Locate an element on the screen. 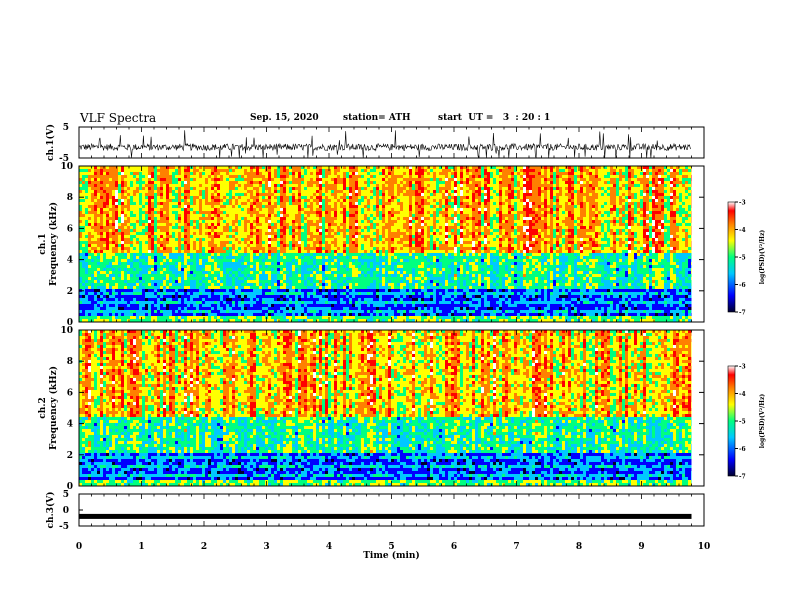 Image resolution: width=792 pixels, height=612 pixels. ch2-spectrogram-colorbar is located at coordinates (731, 421).